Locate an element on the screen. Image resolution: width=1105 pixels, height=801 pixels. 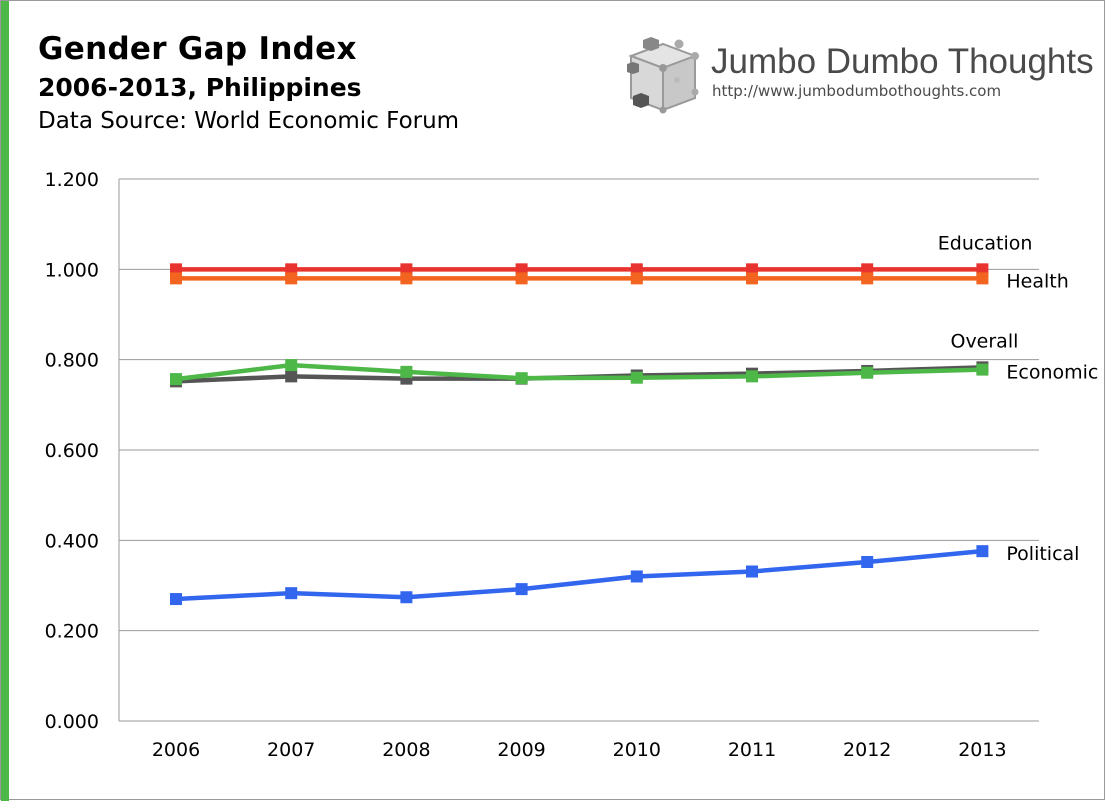
x-tick-label: 2009 is located at coordinates (521, 750).